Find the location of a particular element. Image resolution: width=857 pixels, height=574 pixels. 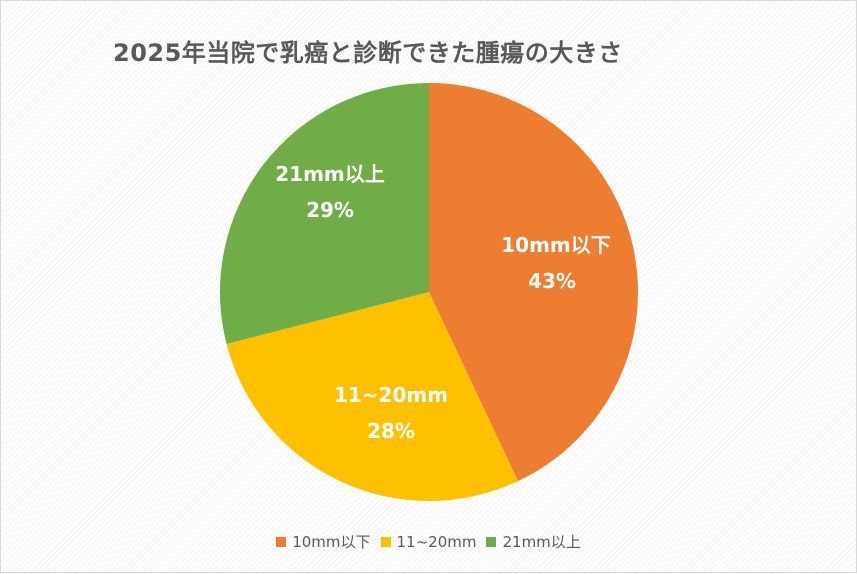

slice-label-name-2: 21mm以上 is located at coordinates (330, 174).